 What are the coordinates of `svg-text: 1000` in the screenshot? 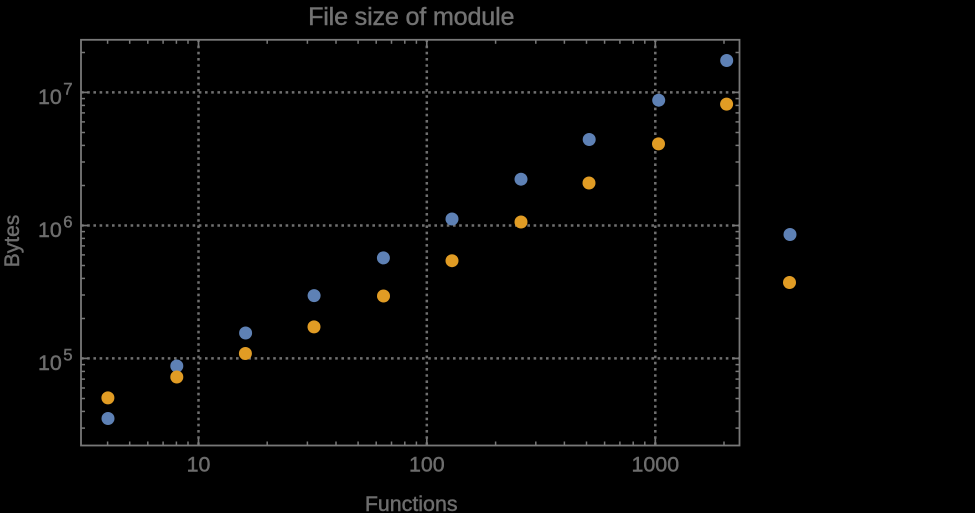 It's located at (656, 465).